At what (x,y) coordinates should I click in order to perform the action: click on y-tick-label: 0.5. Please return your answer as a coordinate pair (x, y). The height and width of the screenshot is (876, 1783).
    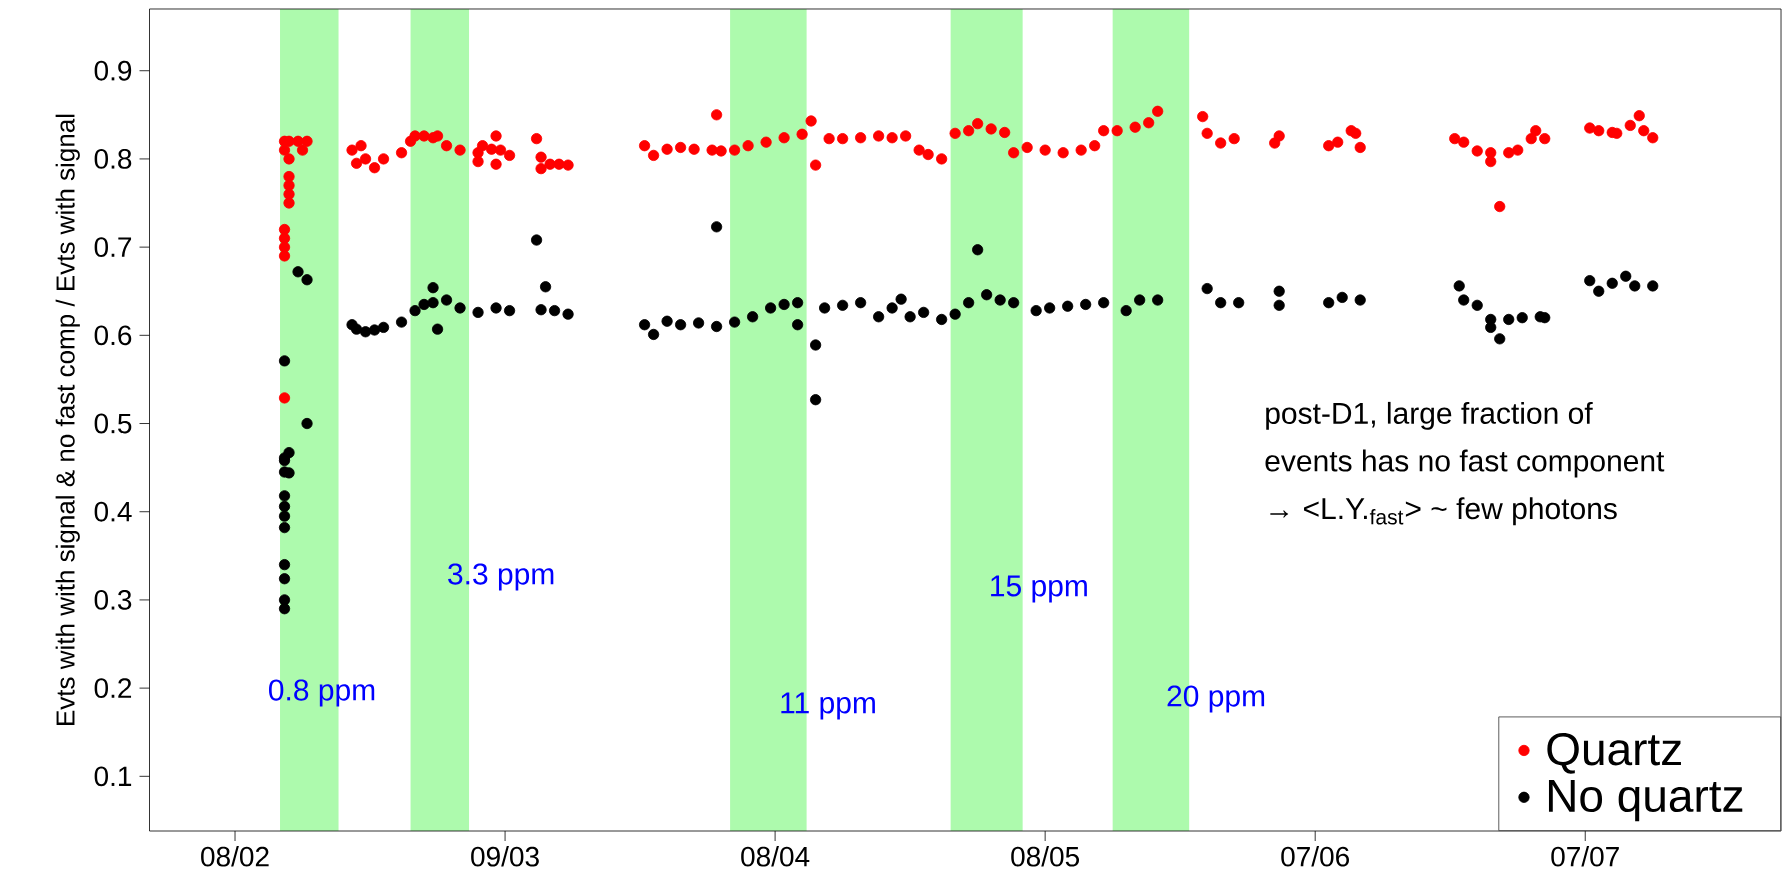
    Looking at the image, I should click on (113, 423).